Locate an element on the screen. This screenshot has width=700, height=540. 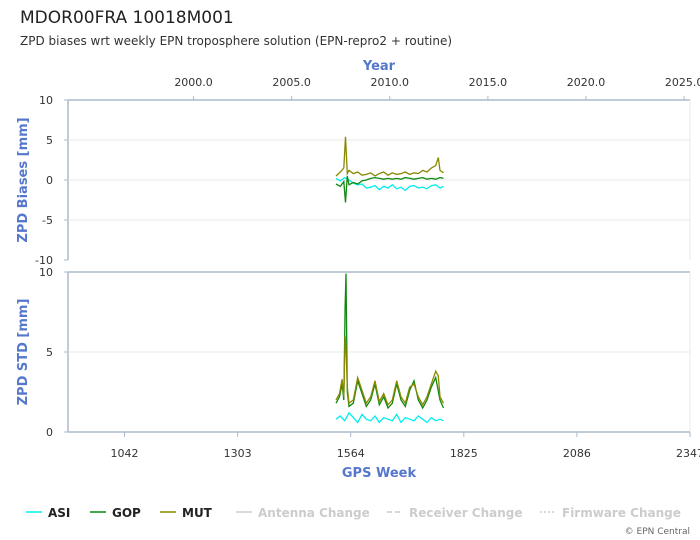
top-xtick-label: 2015.0 is located at coordinates (488, 82).